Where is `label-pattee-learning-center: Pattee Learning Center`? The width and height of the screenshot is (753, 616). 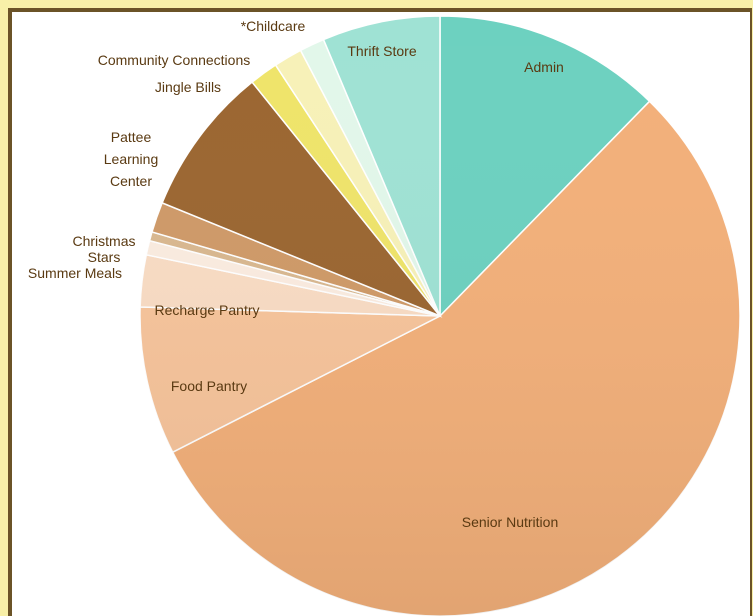 label-pattee-learning-center: Pattee Learning Center is located at coordinates (131, 159).